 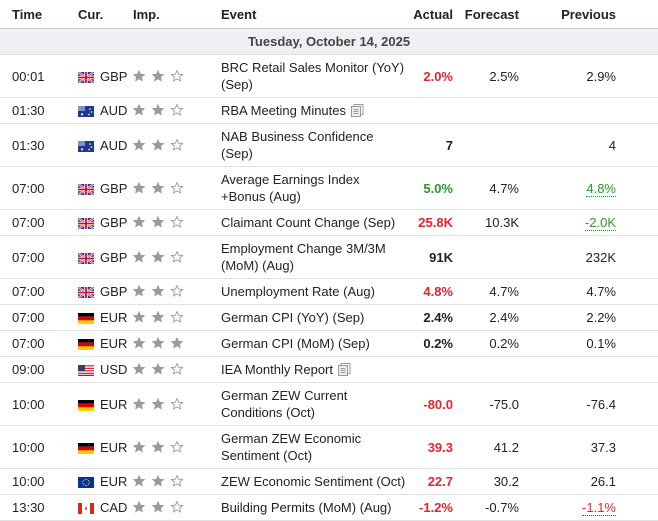 I want to click on event-name: German CPI (YoY) (Sep), so click(x=293, y=317).